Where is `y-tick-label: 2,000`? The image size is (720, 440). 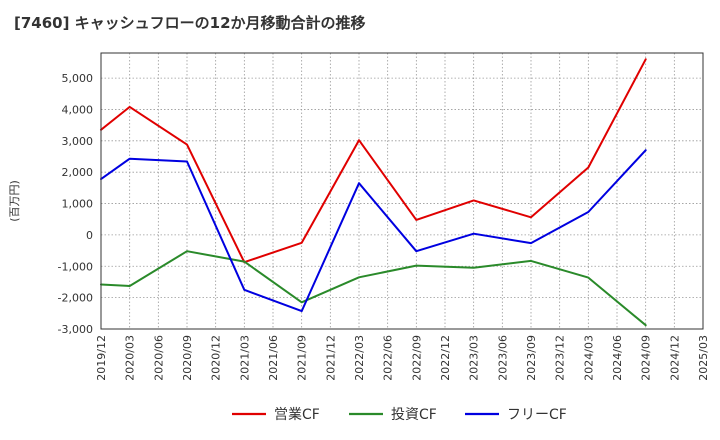
y-tick-label: 2,000 is located at coordinates (78, 172).